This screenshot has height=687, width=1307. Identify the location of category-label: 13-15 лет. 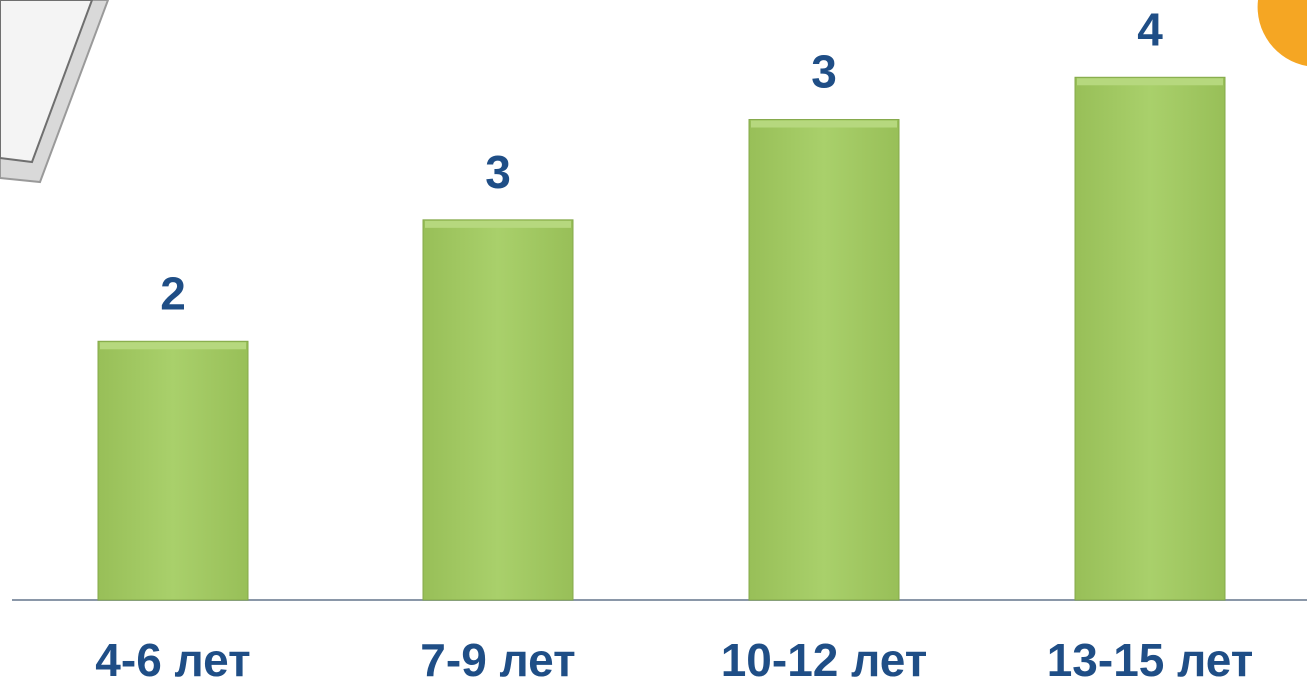
(1150, 658).